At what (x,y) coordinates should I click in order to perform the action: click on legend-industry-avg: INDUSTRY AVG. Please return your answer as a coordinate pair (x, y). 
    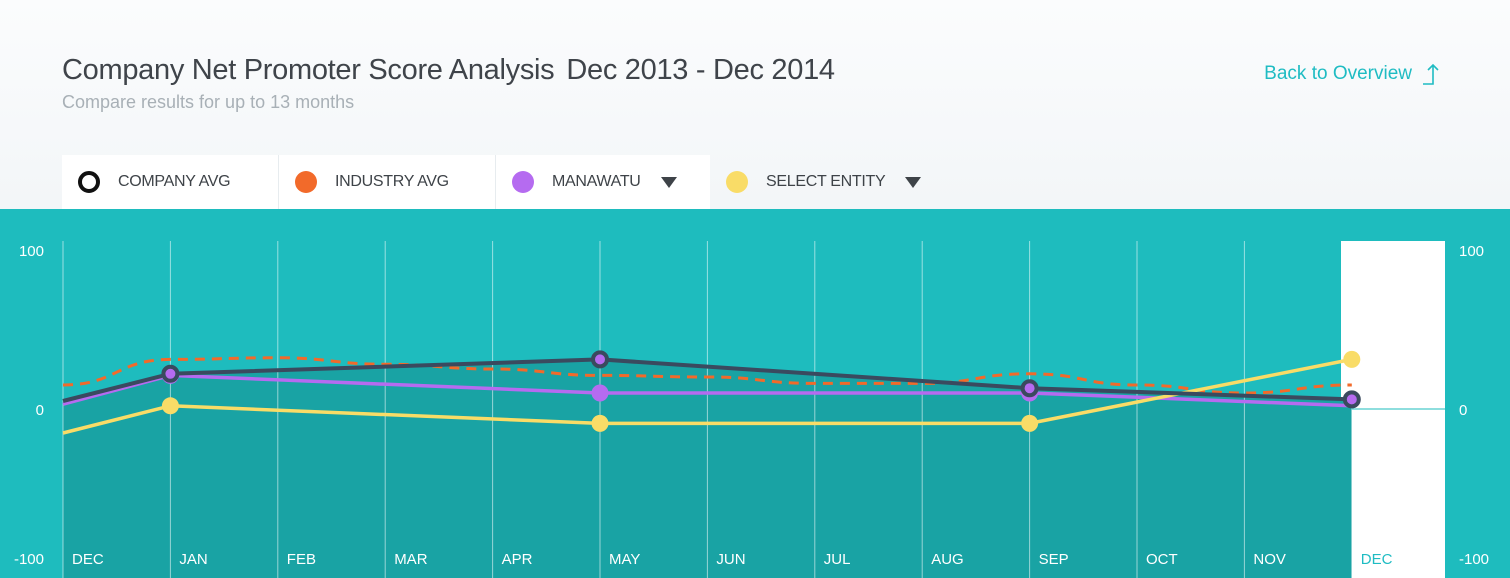
    Looking at the image, I should click on (386, 182).